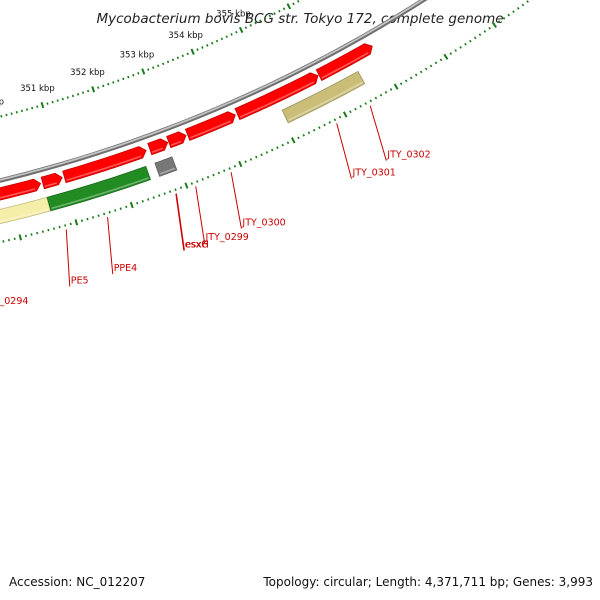 This screenshot has width=600, height=600. I want to click on gene-label-jty_0302: JTY_0302, so click(408, 155).